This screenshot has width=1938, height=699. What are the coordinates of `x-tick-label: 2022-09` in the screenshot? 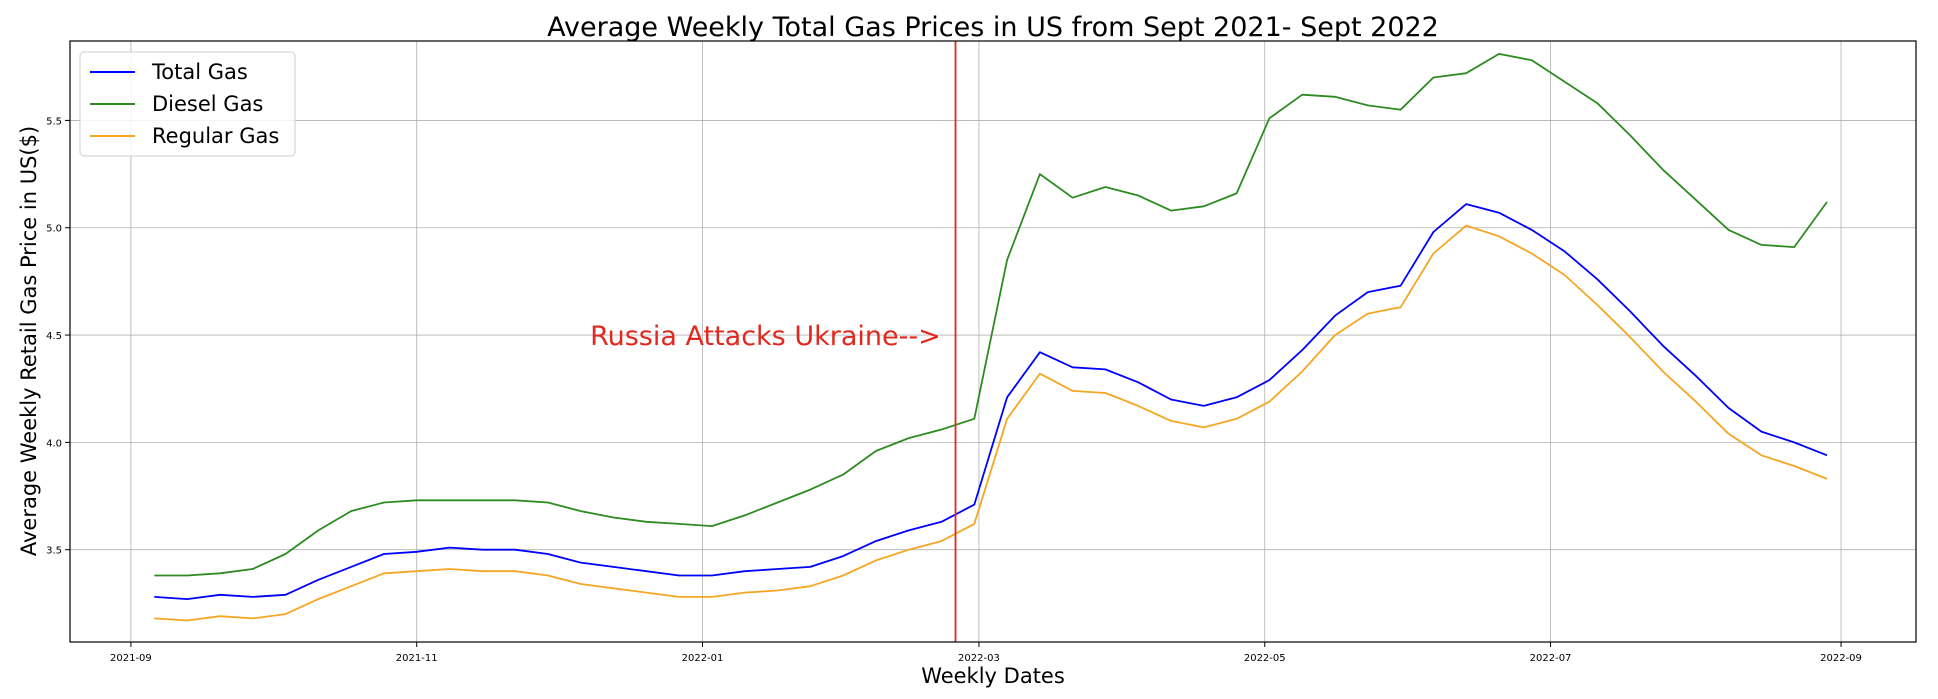 It's located at (1841, 658).